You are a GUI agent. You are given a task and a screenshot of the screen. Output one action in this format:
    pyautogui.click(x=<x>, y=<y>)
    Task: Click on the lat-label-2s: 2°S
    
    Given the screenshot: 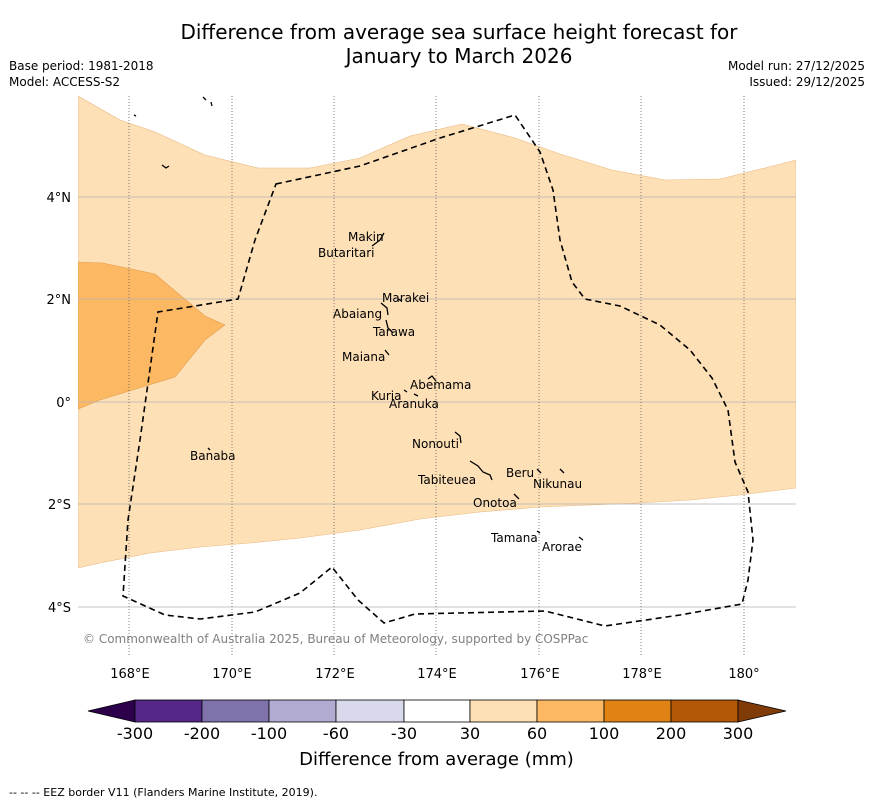 What is the action you would take?
    pyautogui.click(x=59, y=505)
    